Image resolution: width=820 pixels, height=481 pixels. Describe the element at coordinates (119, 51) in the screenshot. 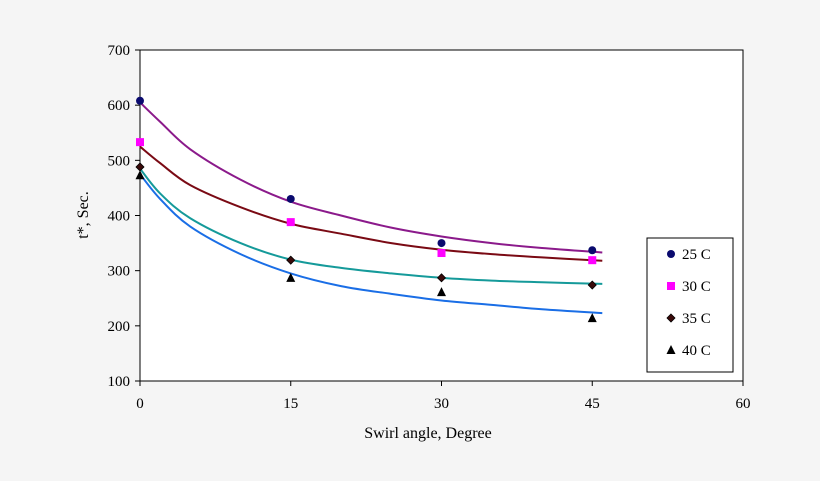

I see `y-tick-label: 700` at that location.